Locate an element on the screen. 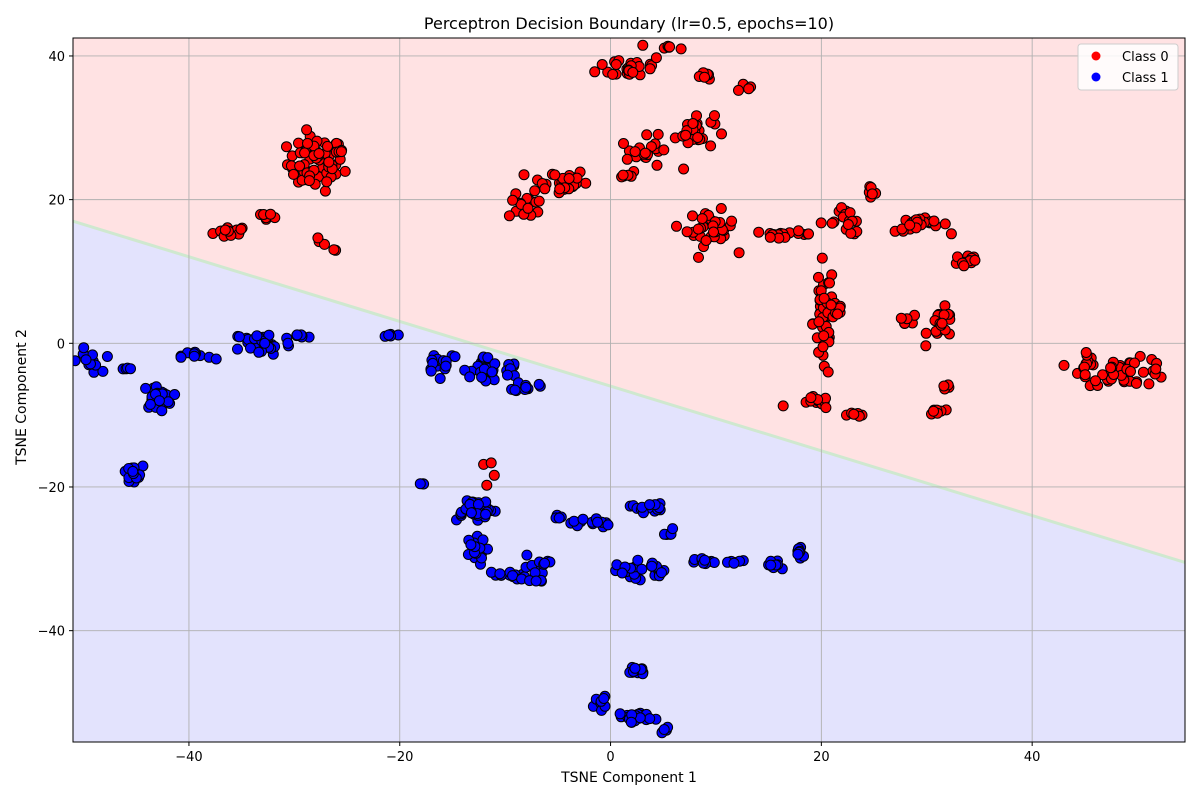 This screenshot has height=804, width=1200. x-tick-label: 0 is located at coordinates (610, 757).